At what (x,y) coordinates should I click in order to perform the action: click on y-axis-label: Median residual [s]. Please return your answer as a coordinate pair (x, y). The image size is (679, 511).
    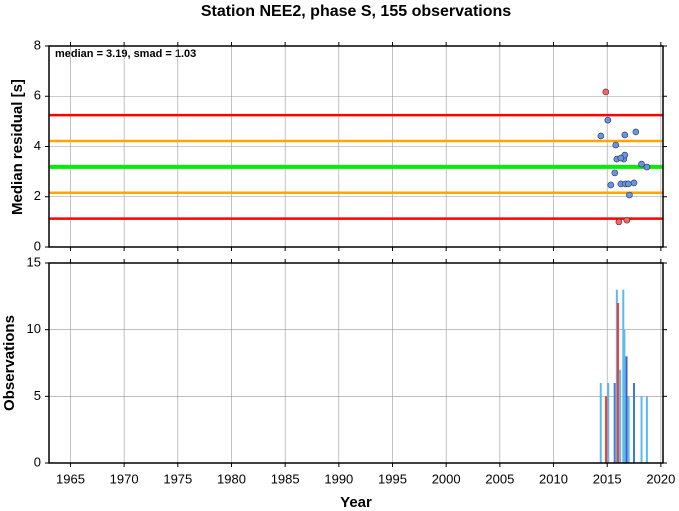
    Looking at the image, I should click on (17, 147).